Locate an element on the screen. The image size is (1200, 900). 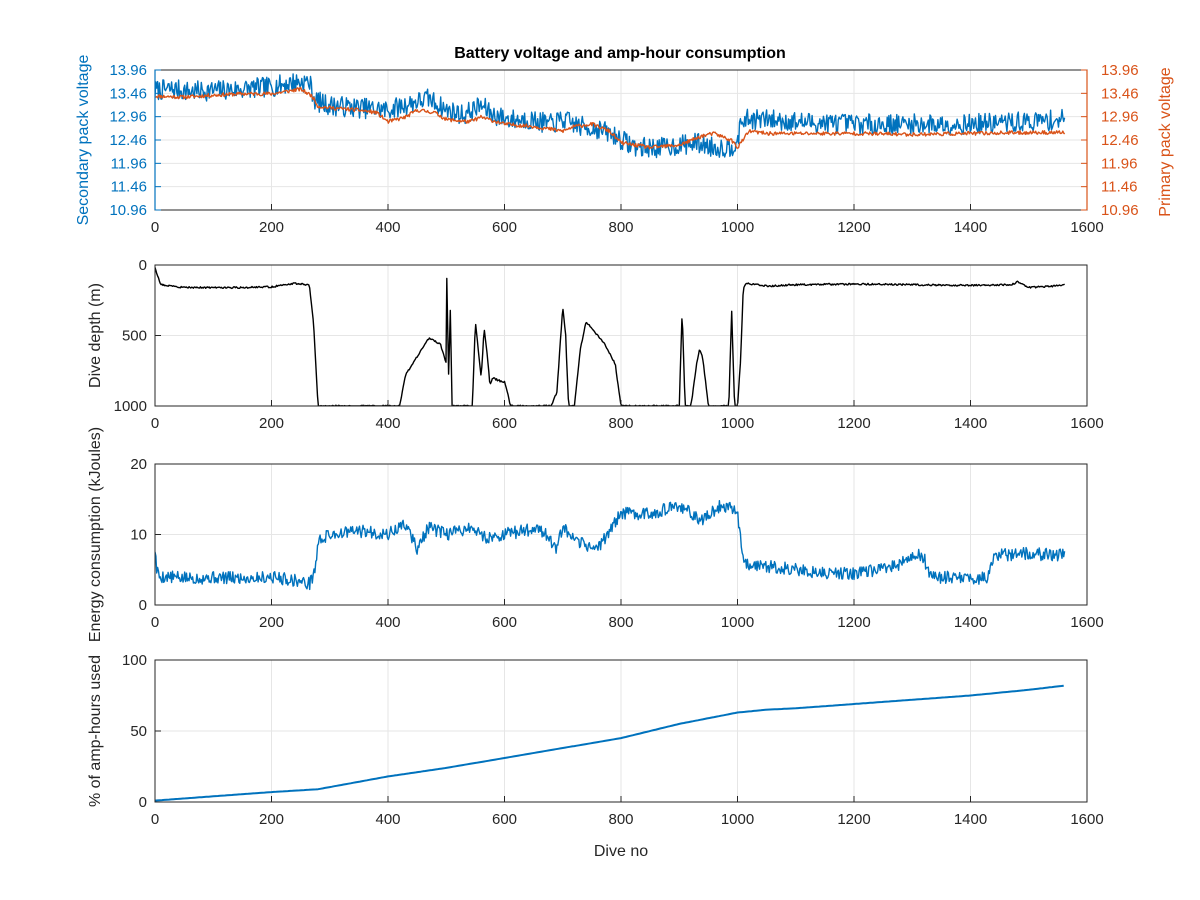
right-y-tick-label: 11.46 is located at coordinates (1119, 187).